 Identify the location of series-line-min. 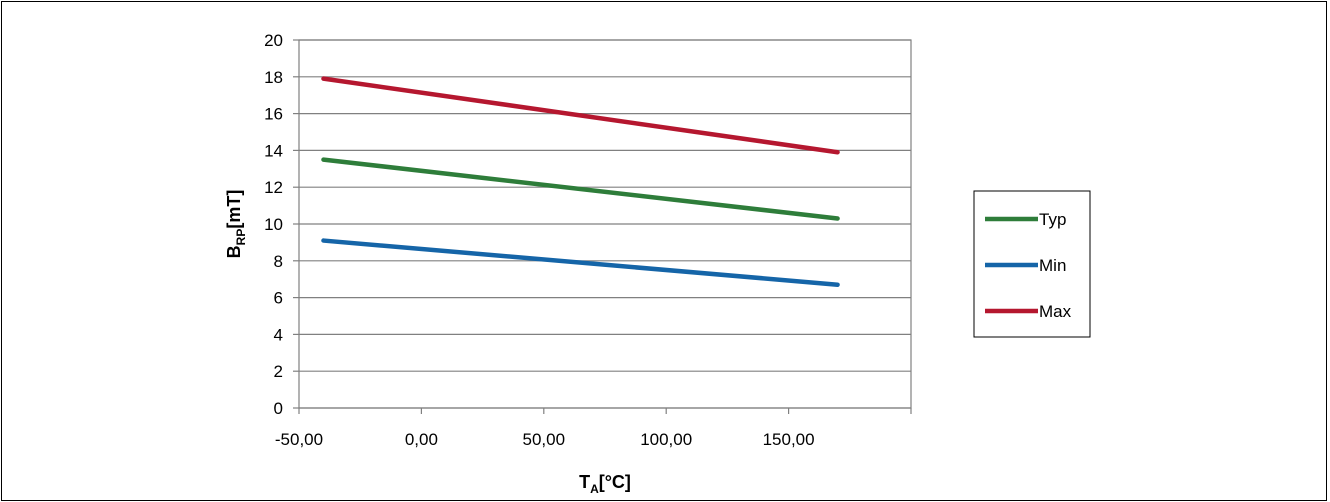
(580, 262).